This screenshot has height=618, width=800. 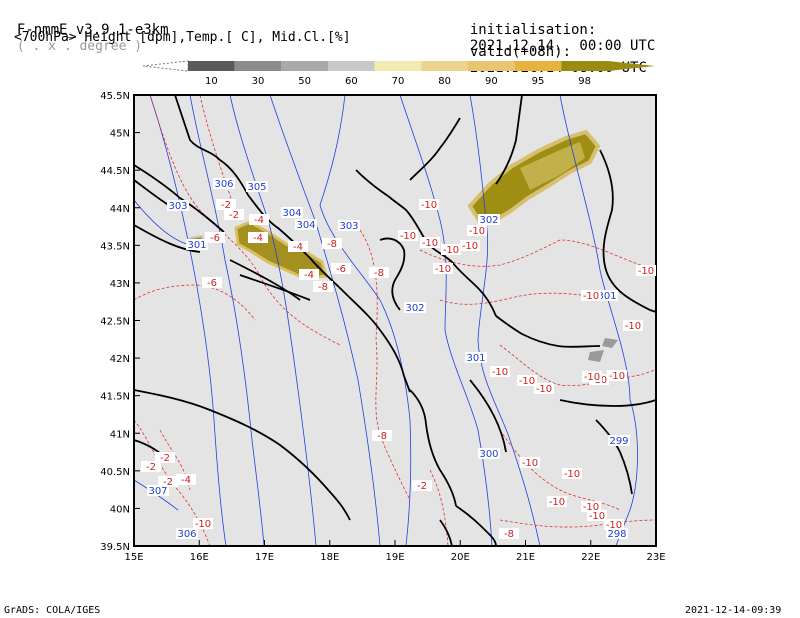 What do you see at coordinates (115, 472) in the screenshot?
I see `lat-label: 40.5N` at bounding box center [115, 472].